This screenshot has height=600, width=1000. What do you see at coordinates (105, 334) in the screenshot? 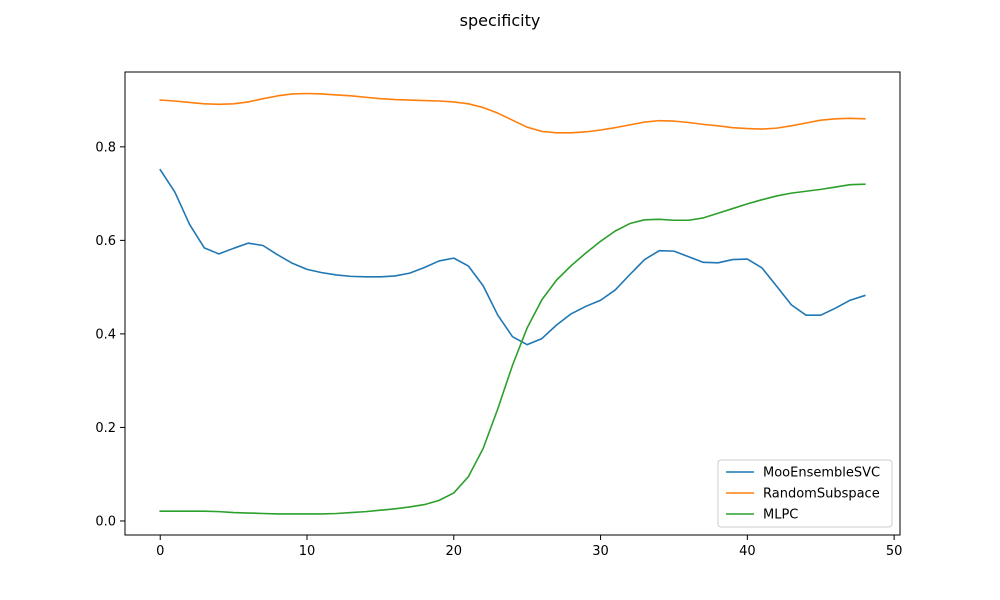
I see `y-tick-label: 0.4` at bounding box center [105, 334].